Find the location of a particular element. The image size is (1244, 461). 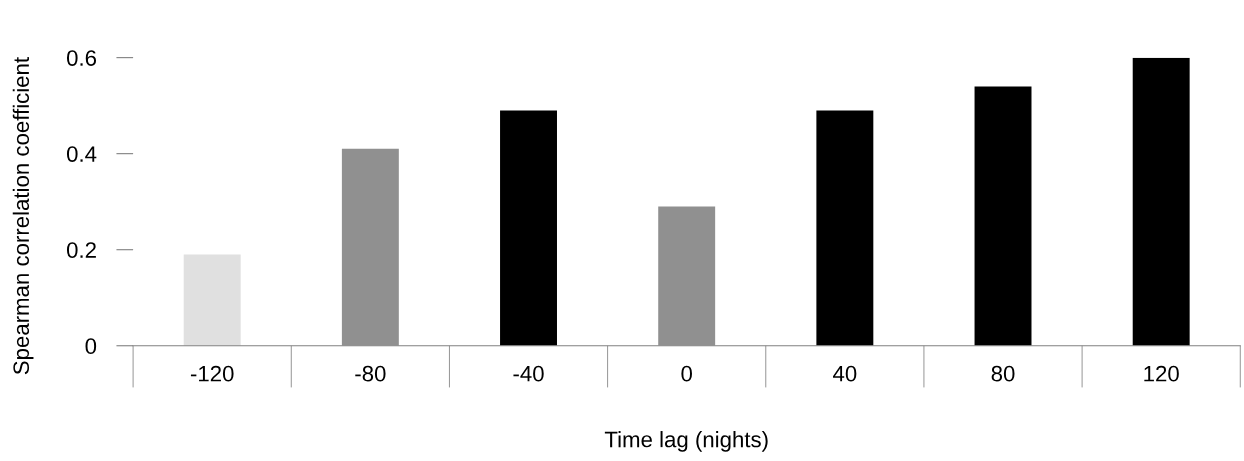

x-tick-label: -80 is located at coordinates (370, 373).